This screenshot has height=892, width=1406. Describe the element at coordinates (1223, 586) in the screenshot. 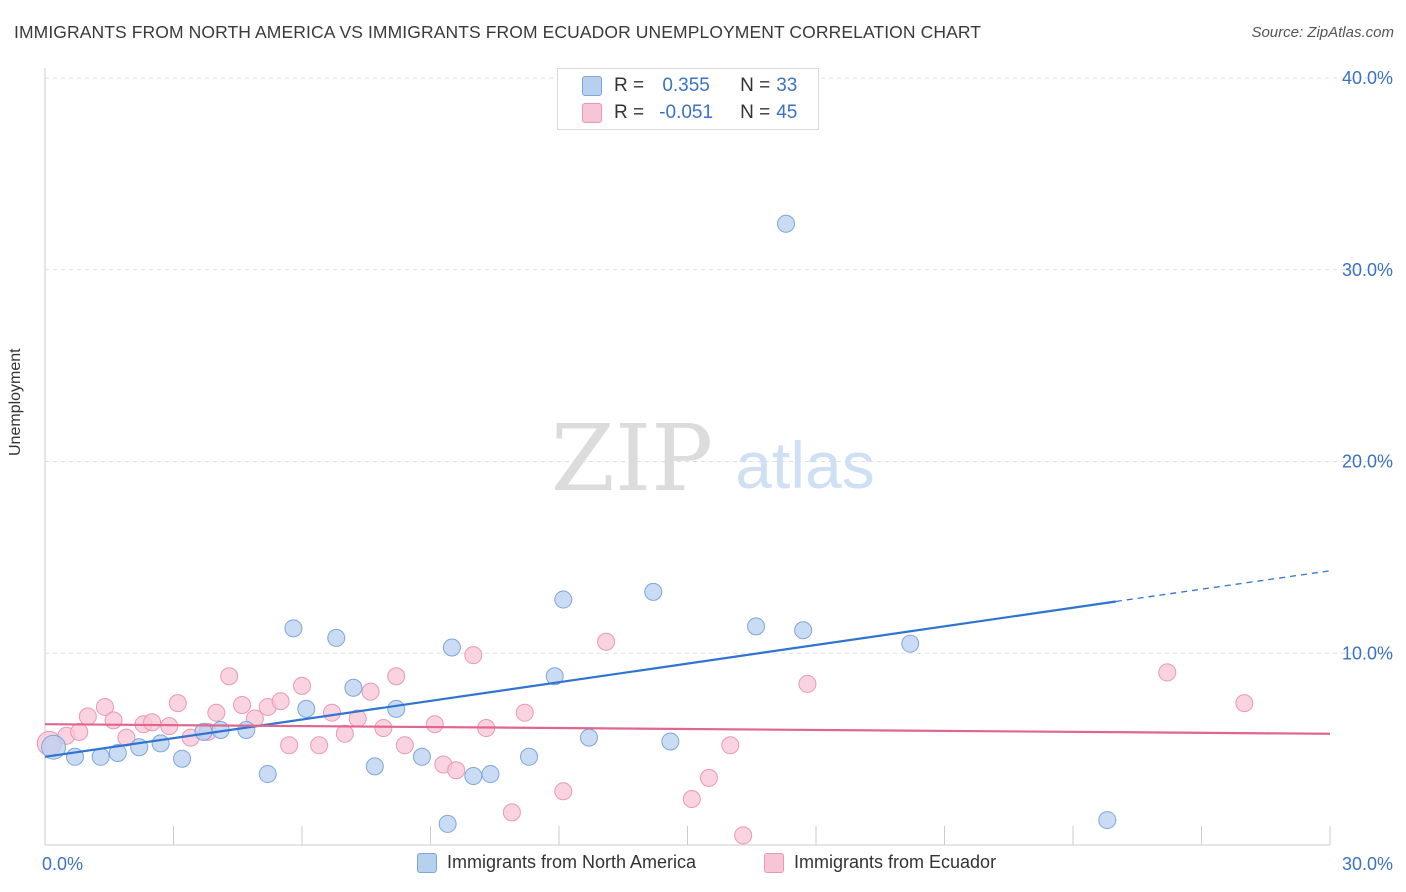

I see `north-america-trend-extension` at that location.